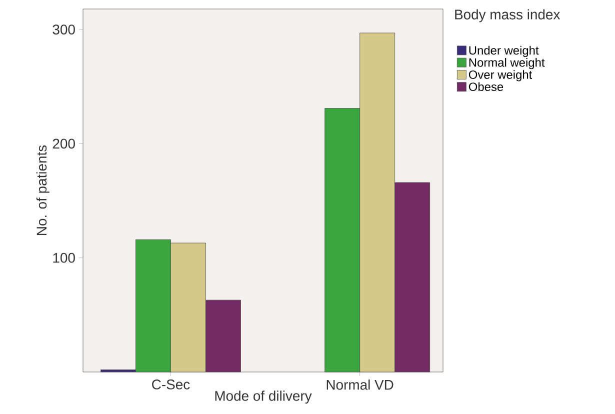  Describe the element at coordinates (500, 76) in the screenshot. I see `legend-label: Over weight` at that location.